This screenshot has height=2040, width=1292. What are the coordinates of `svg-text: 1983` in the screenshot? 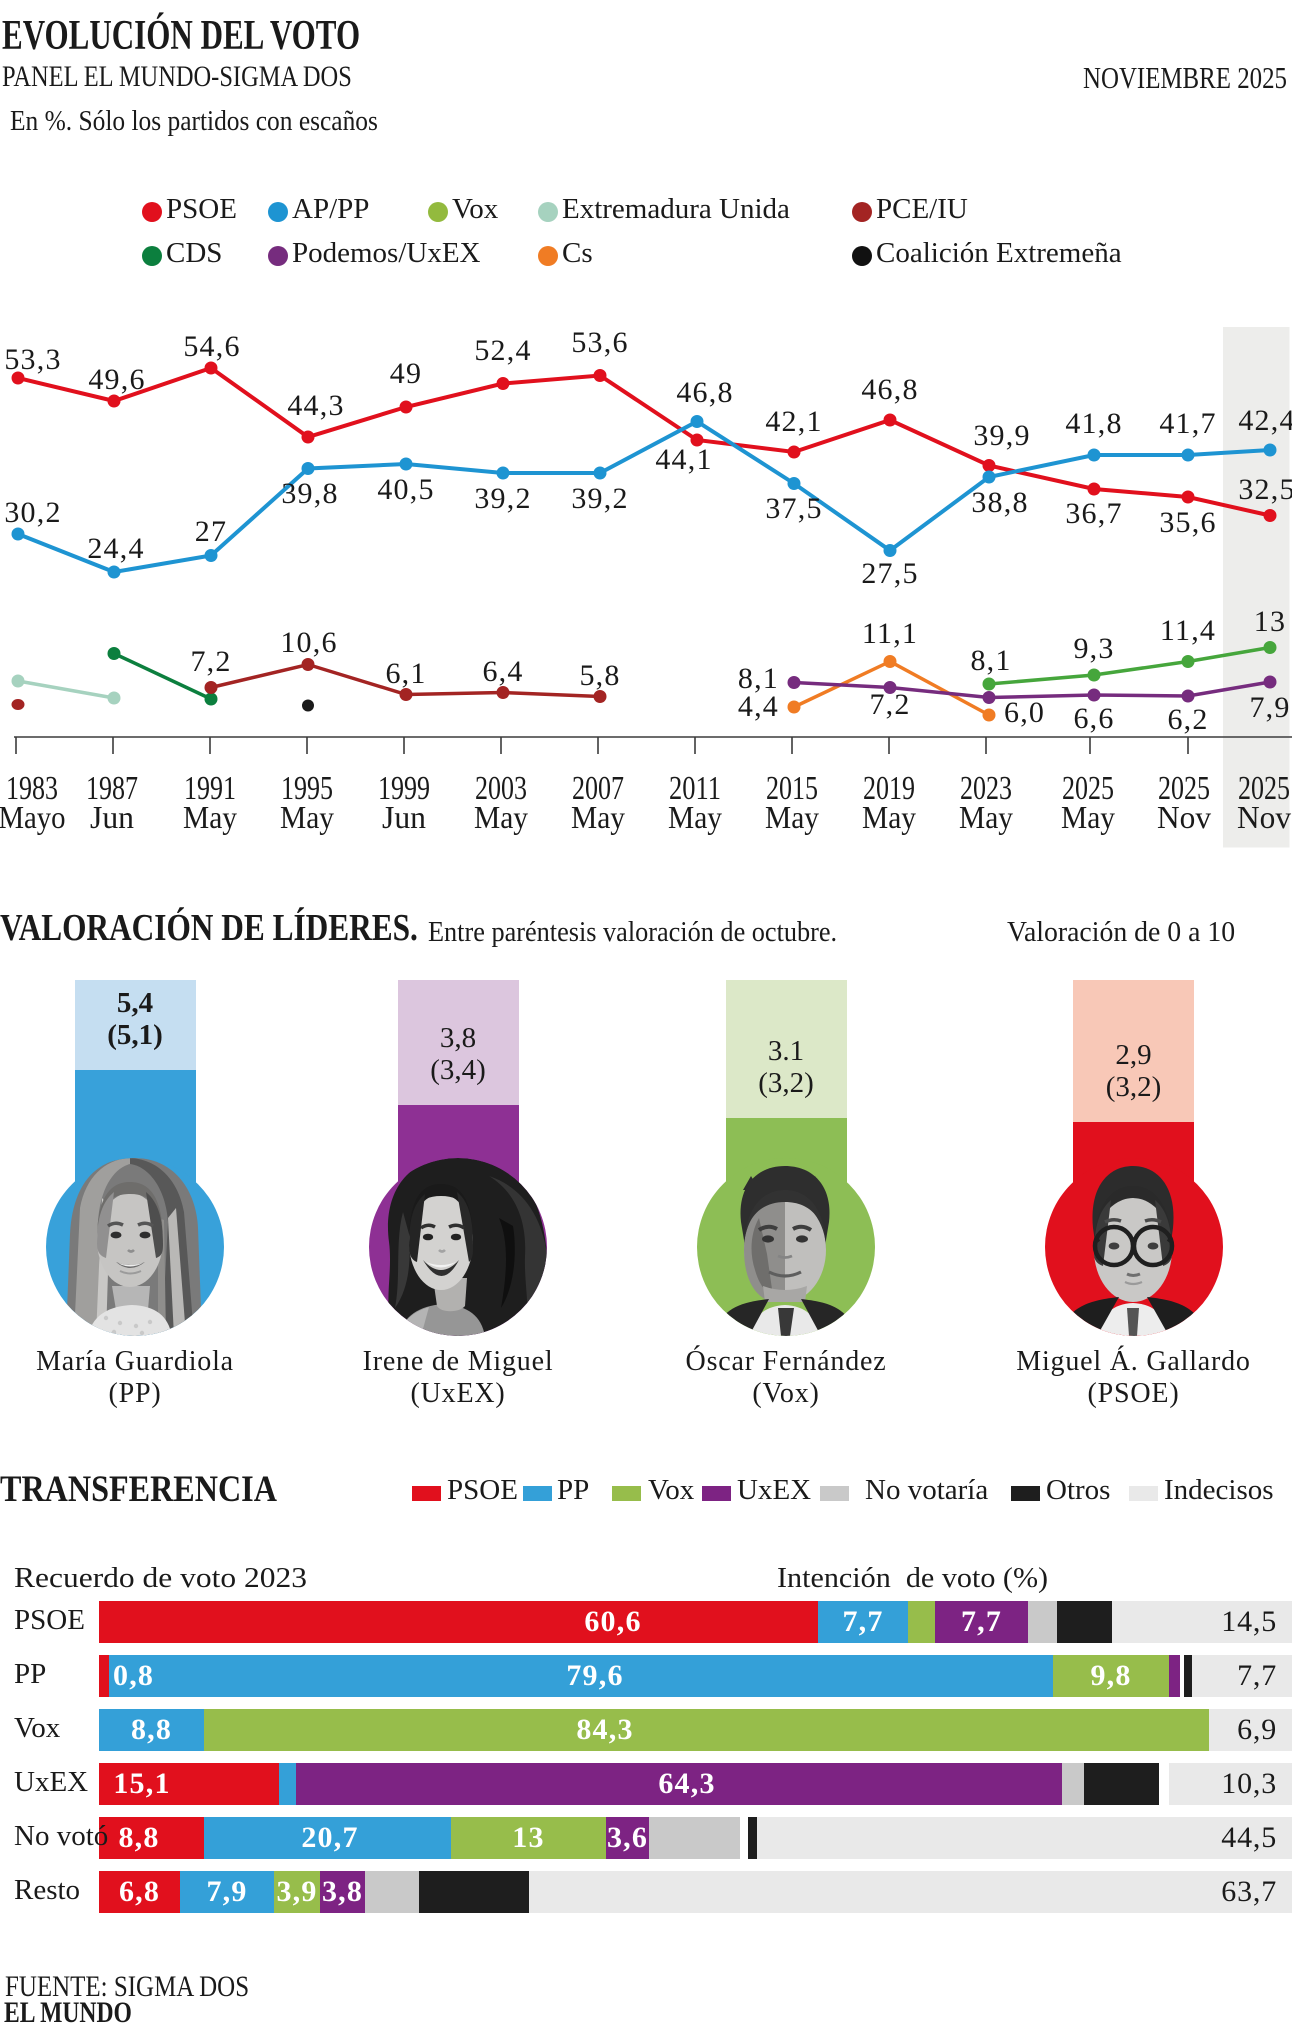 It's located at (32, 788).